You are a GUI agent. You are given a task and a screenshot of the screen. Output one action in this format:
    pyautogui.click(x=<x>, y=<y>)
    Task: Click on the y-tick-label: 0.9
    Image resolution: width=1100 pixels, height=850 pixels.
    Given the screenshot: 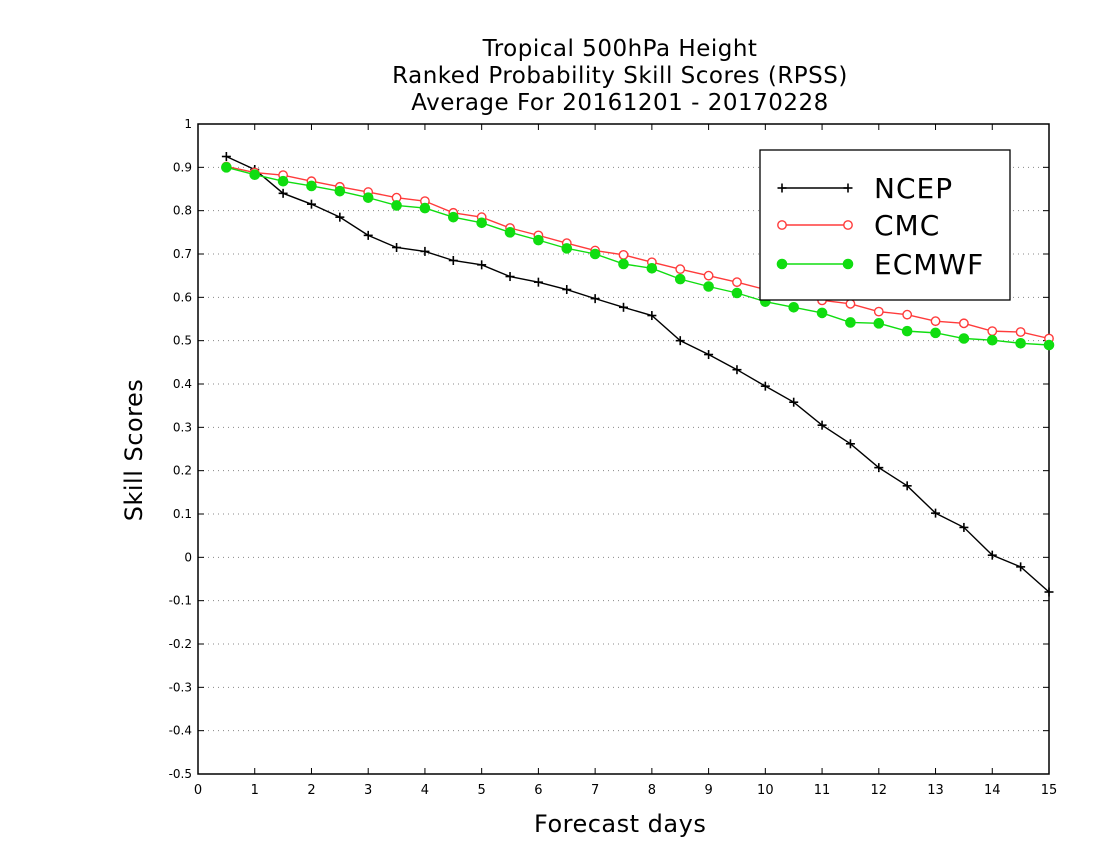 What is the action you would take?
    pyautogui.click(x=182, y=167)
    